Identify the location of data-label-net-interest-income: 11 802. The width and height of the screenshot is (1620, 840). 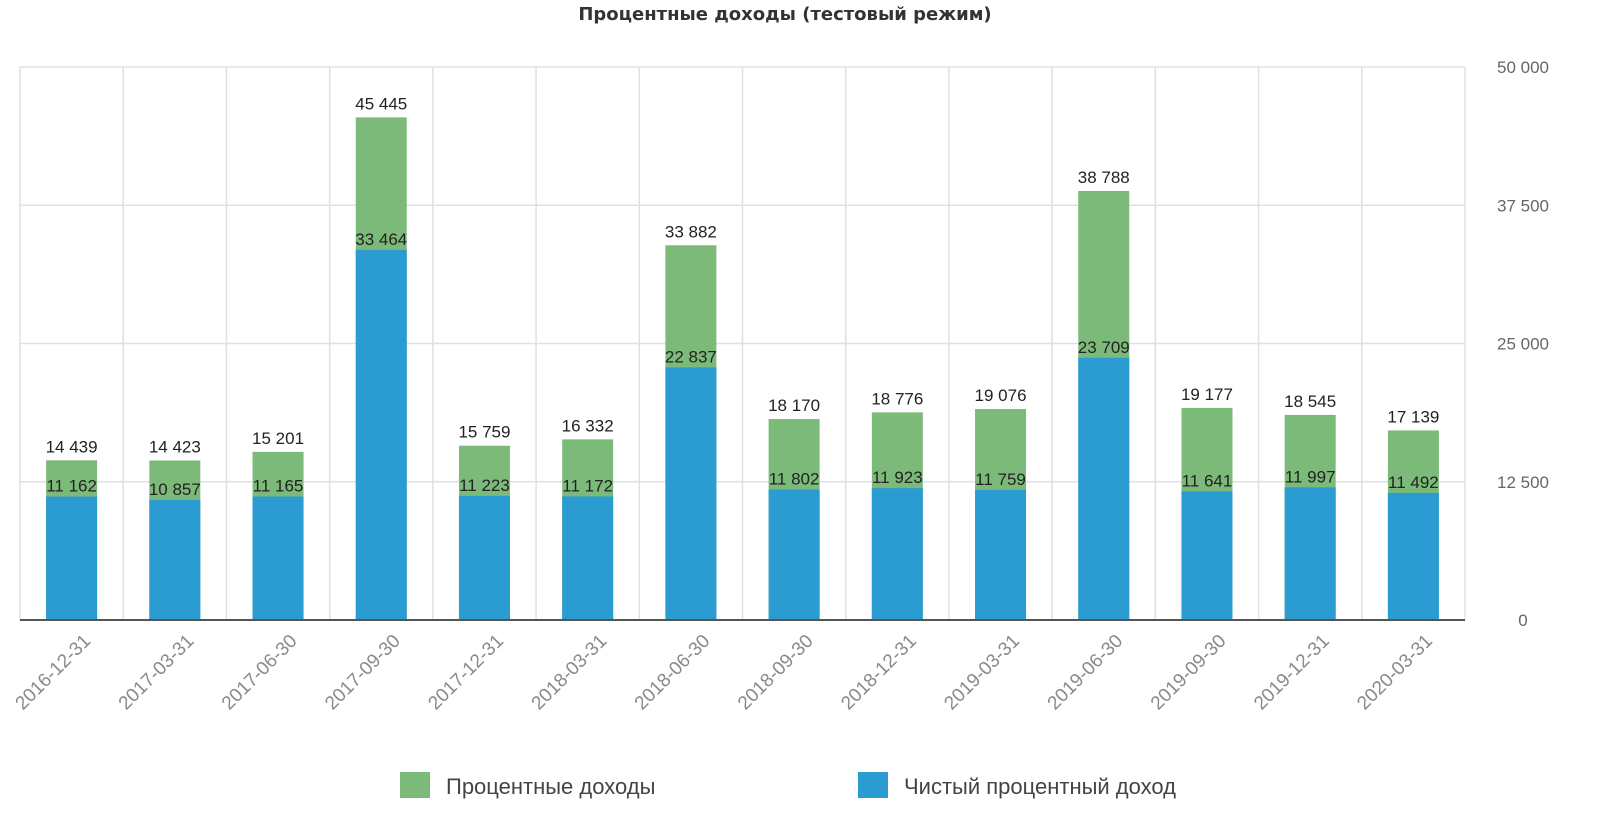
(794, 478).